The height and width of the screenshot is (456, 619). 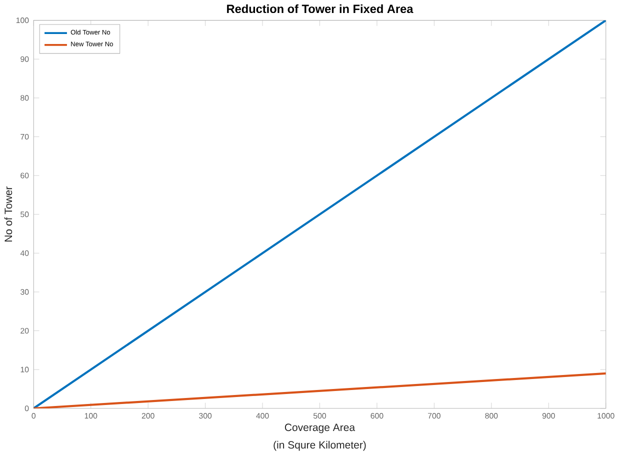 I want to click on chart-title: Reduction of Tower in Fixed Area, so click(x=320, y=9).